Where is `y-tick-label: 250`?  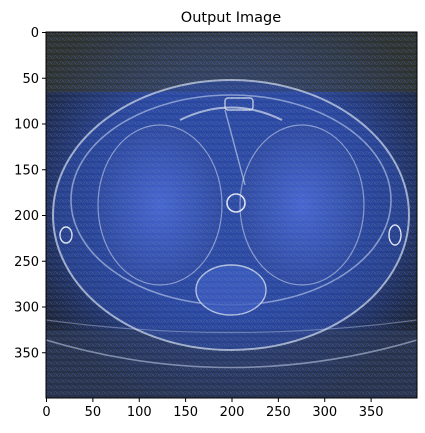
y-tick-label: 250 is located at coordinates (26, 262).